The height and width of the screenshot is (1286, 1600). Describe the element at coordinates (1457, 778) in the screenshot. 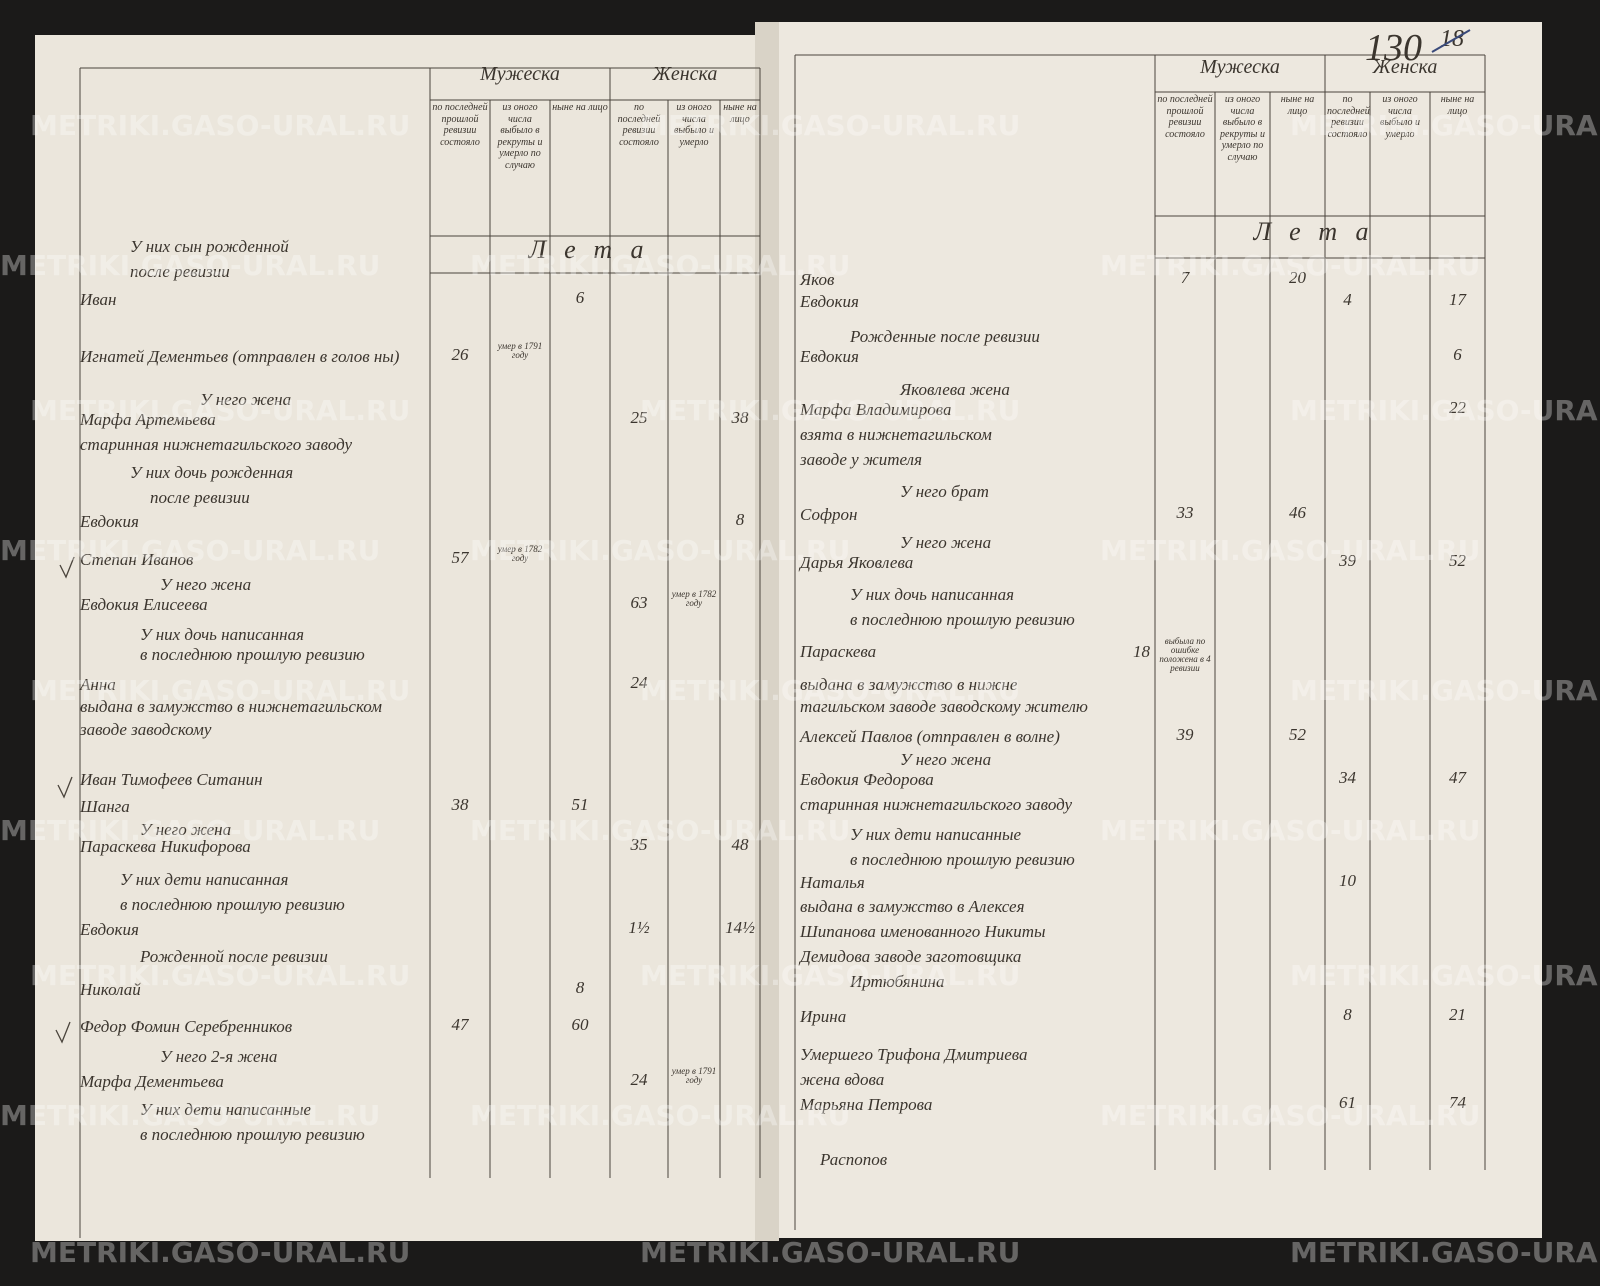

I see `cell-value: 47` at that location.